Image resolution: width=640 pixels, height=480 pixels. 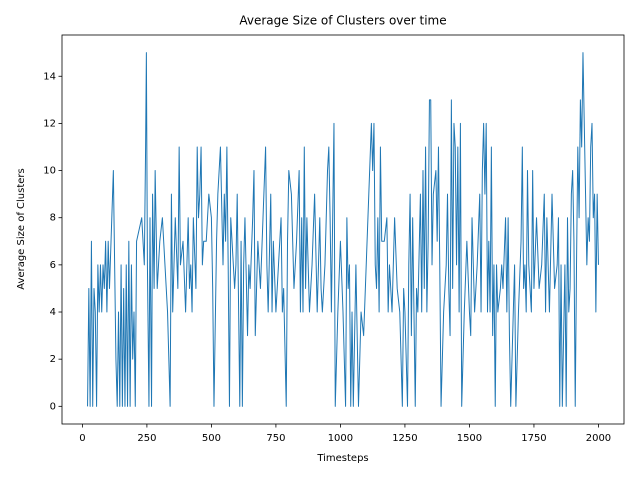 What do you see at coordinates (53, 312) in the screenshot?
I see `y-tick-label: 4` at bounding box center [53, 312].